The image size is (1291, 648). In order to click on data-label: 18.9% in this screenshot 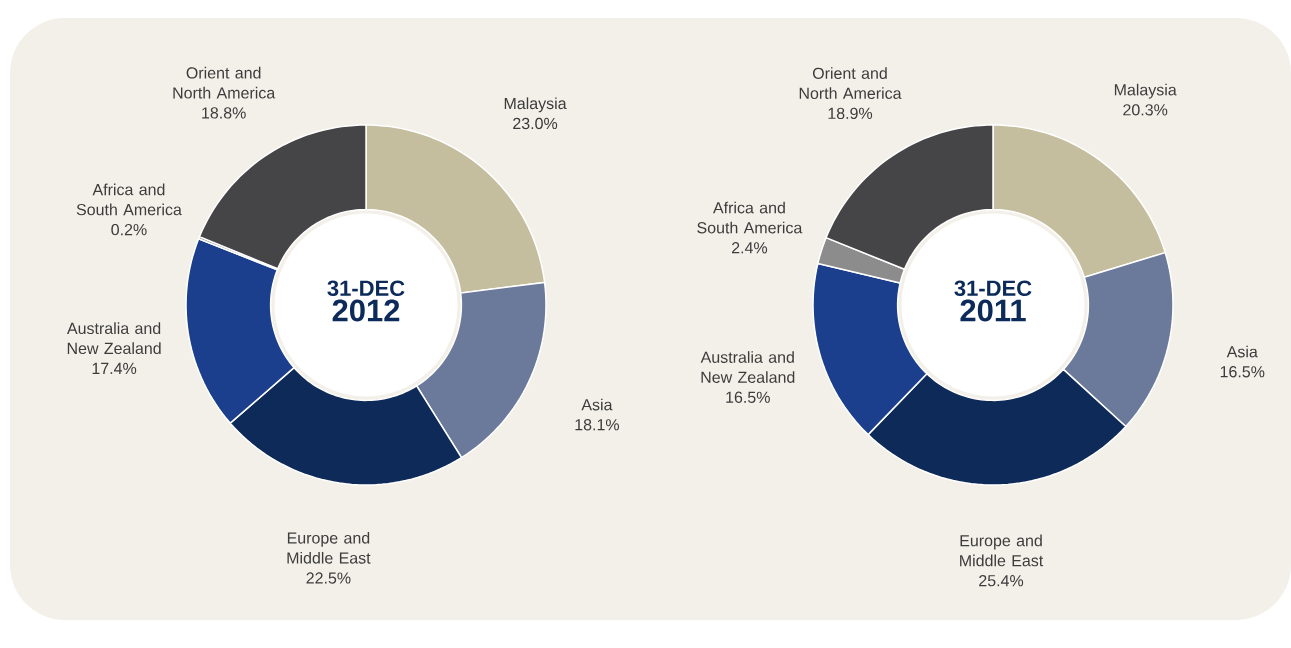, I will do `click(850, 113)`.